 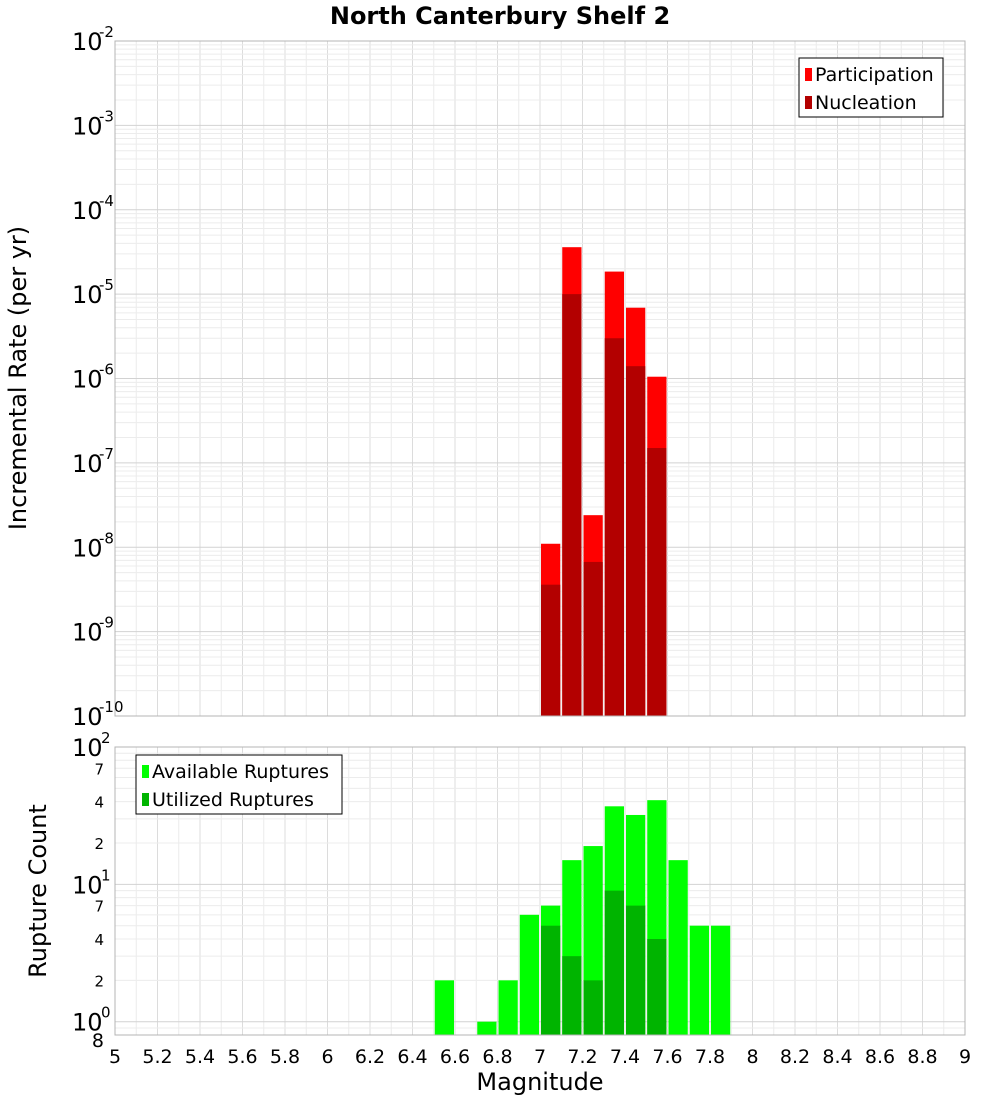 What do you see at coordinates (106, 738) in the screenshot?
I see `bottom-y-tick-exp: 2` at bounding box center [106, 738].